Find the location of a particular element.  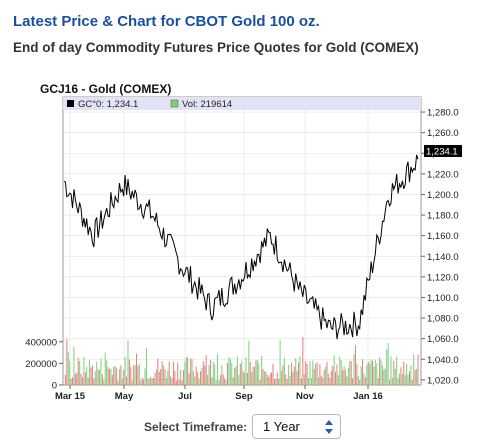

y-tick-label: 1,220.0 is located at coordinates (443, 174).